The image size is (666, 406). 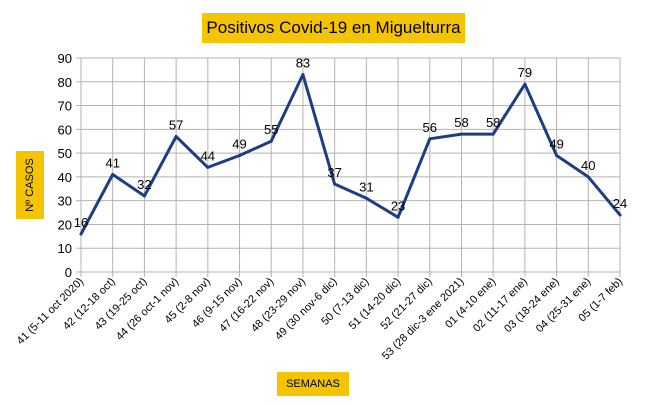 What do you see at coordinates (65, 248) in the screenshot?
I see `y-tick-label: 10` at bounding box center [65, 248].